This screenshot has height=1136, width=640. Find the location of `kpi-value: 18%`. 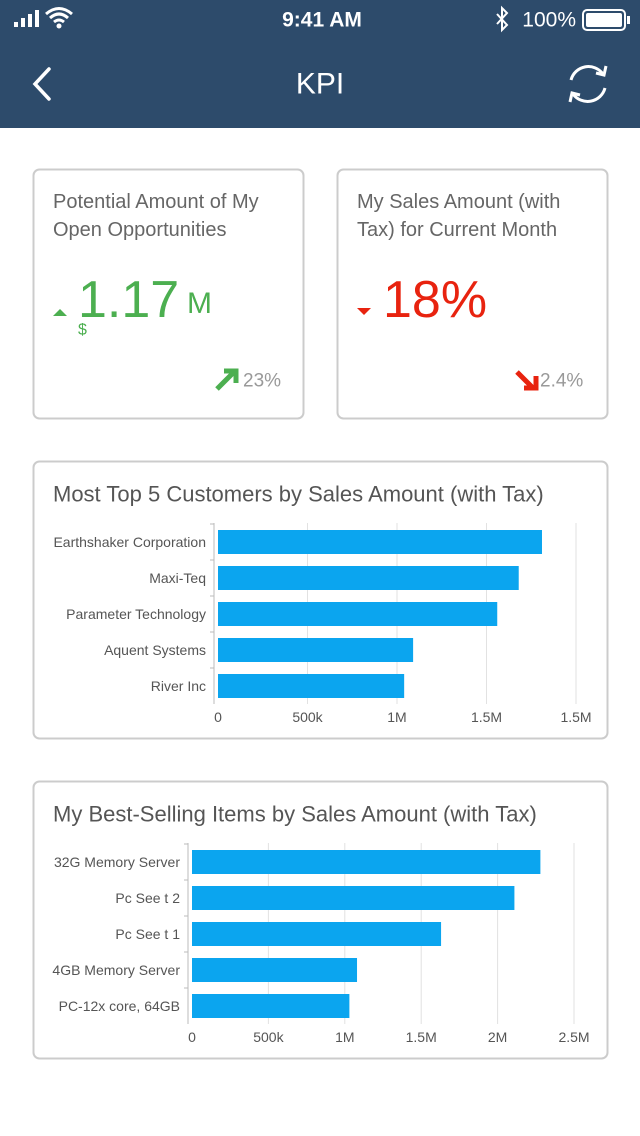

kpi-value: 18% is located at coordinates (435, 300).